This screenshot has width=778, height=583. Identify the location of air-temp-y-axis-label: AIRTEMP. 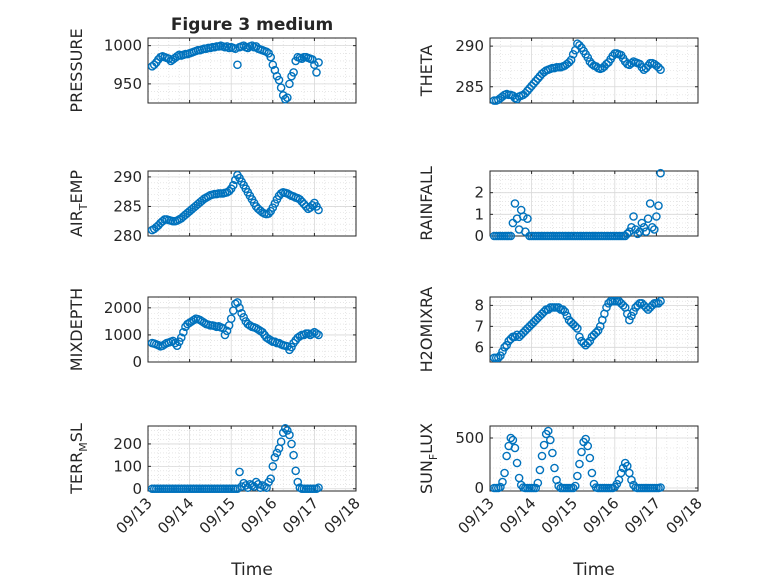
(78, 203).